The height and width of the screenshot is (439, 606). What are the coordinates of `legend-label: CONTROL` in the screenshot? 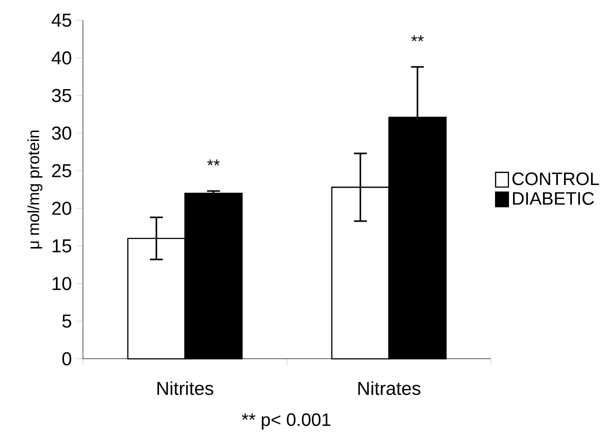 It's located at (555, 179).